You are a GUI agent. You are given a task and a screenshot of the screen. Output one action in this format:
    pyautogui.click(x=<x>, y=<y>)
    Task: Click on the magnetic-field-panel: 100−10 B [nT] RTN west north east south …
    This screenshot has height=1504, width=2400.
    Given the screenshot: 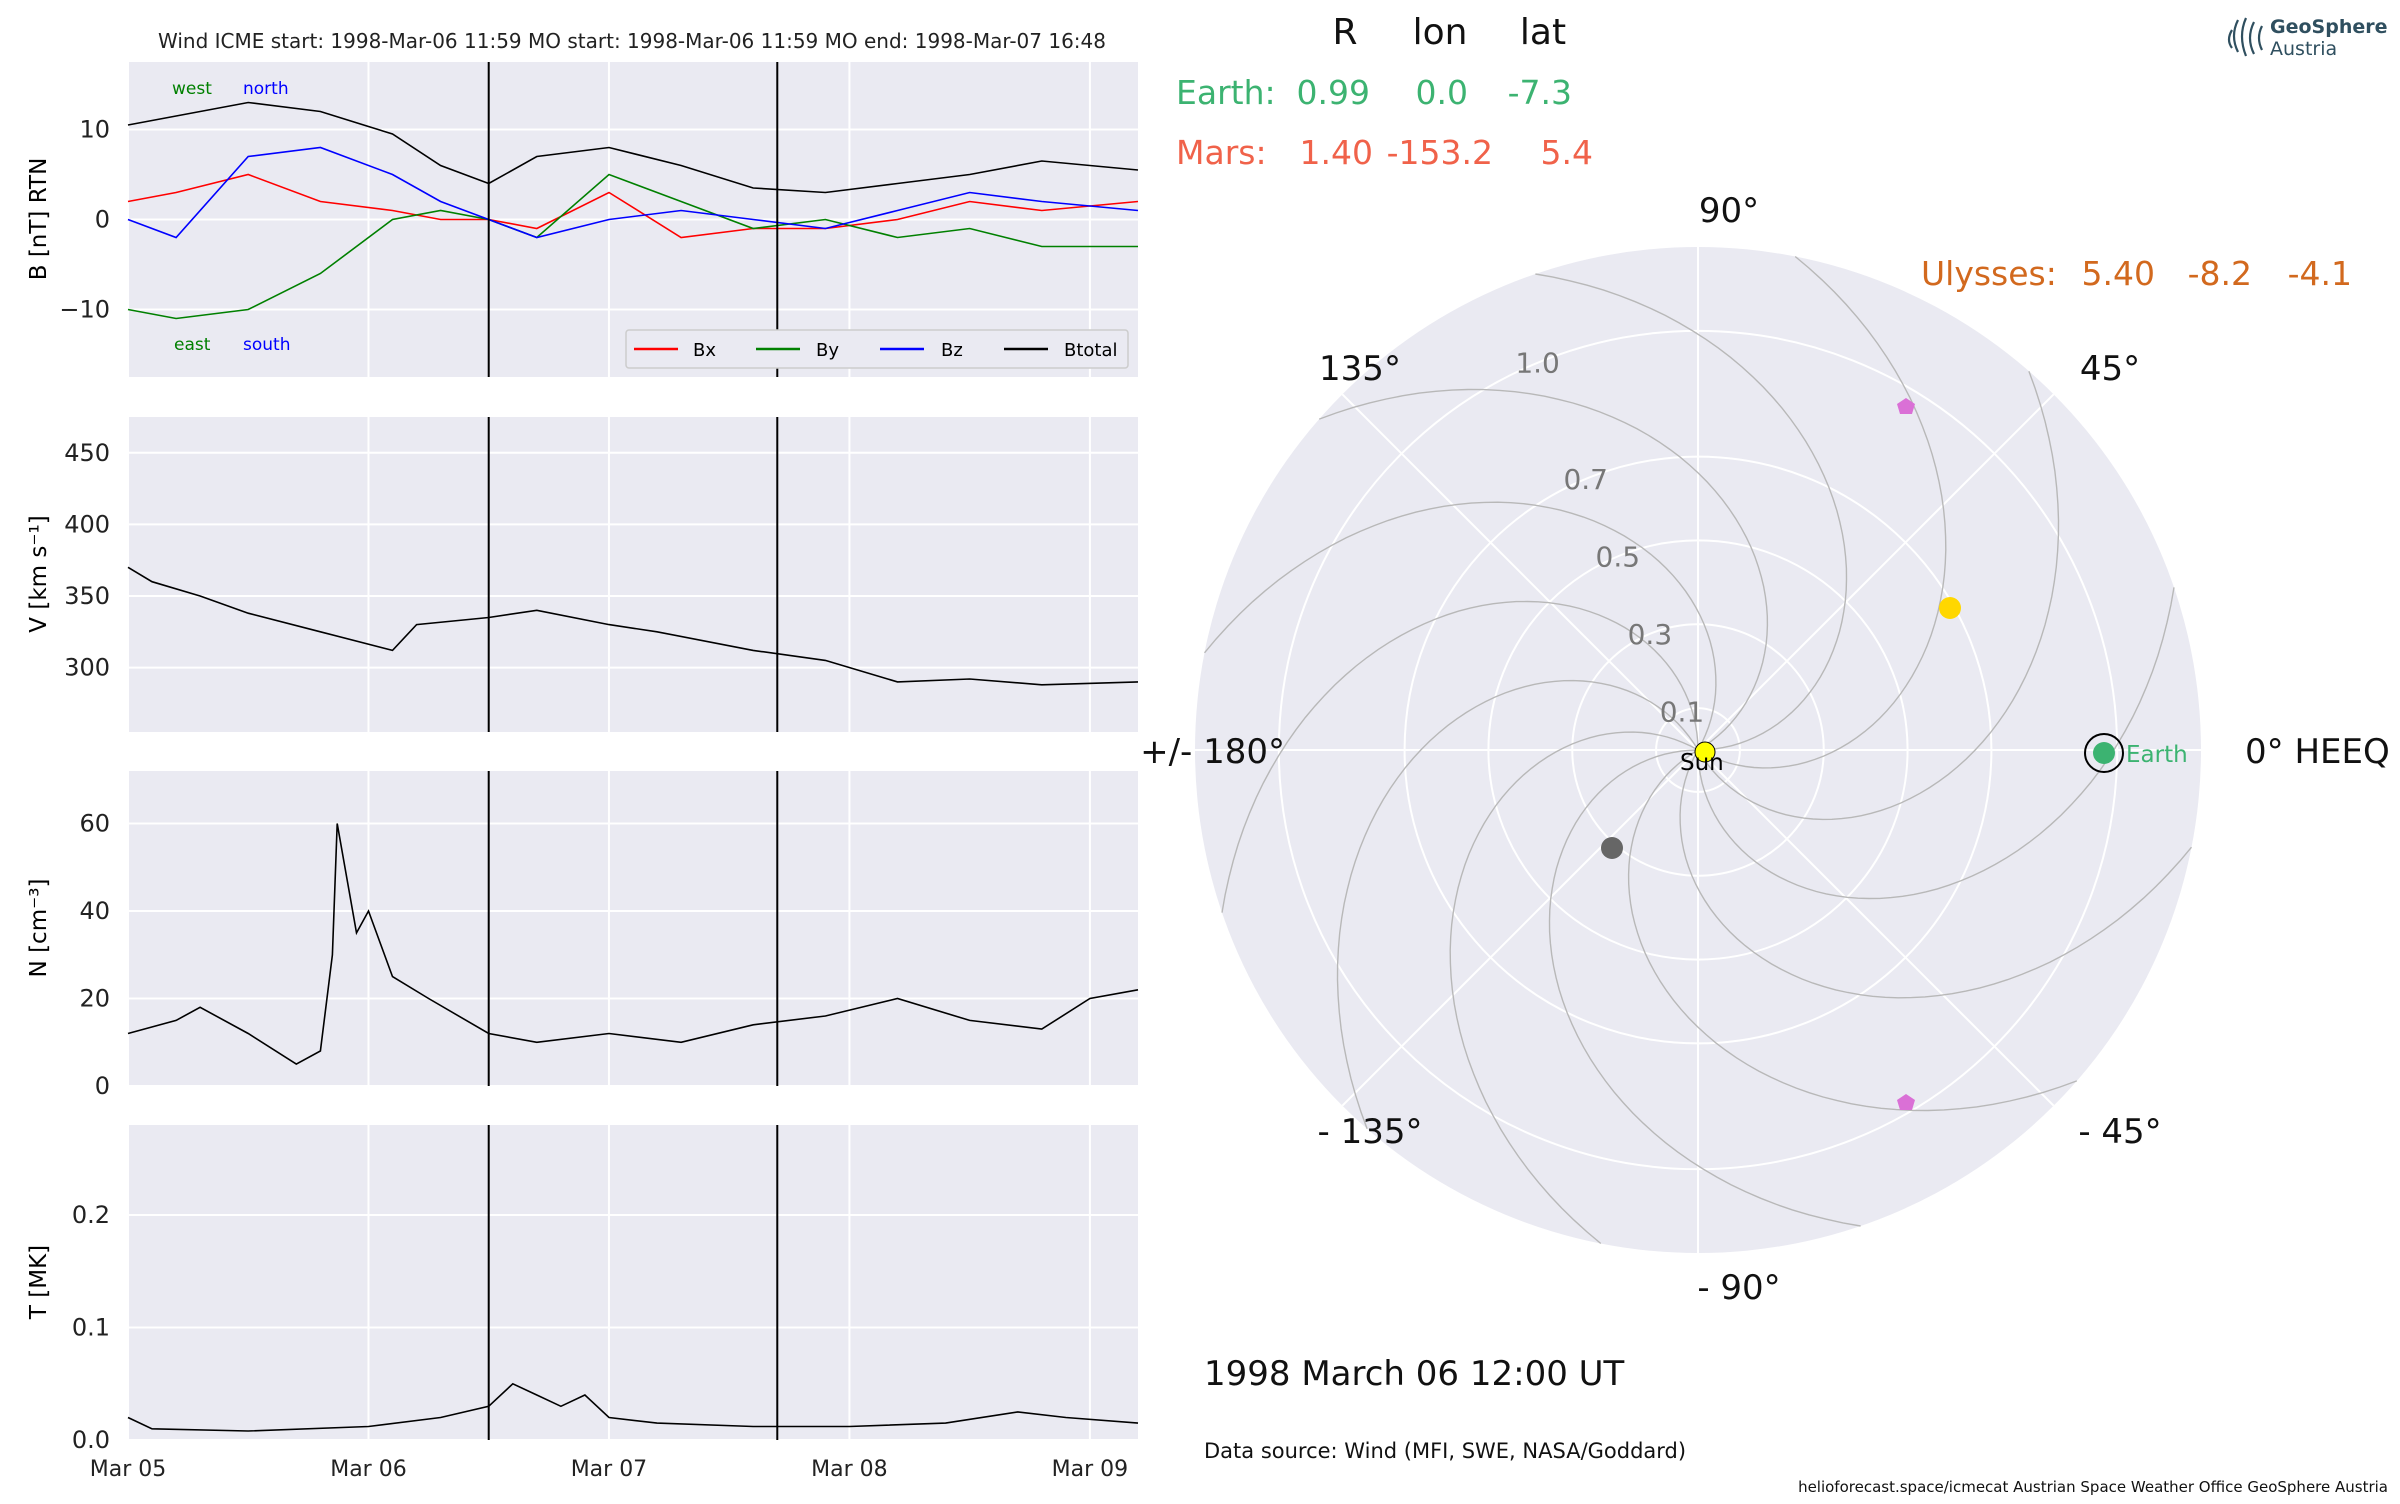 What is the action you would take?
    pyautogui.click(x=582, y=219)
    